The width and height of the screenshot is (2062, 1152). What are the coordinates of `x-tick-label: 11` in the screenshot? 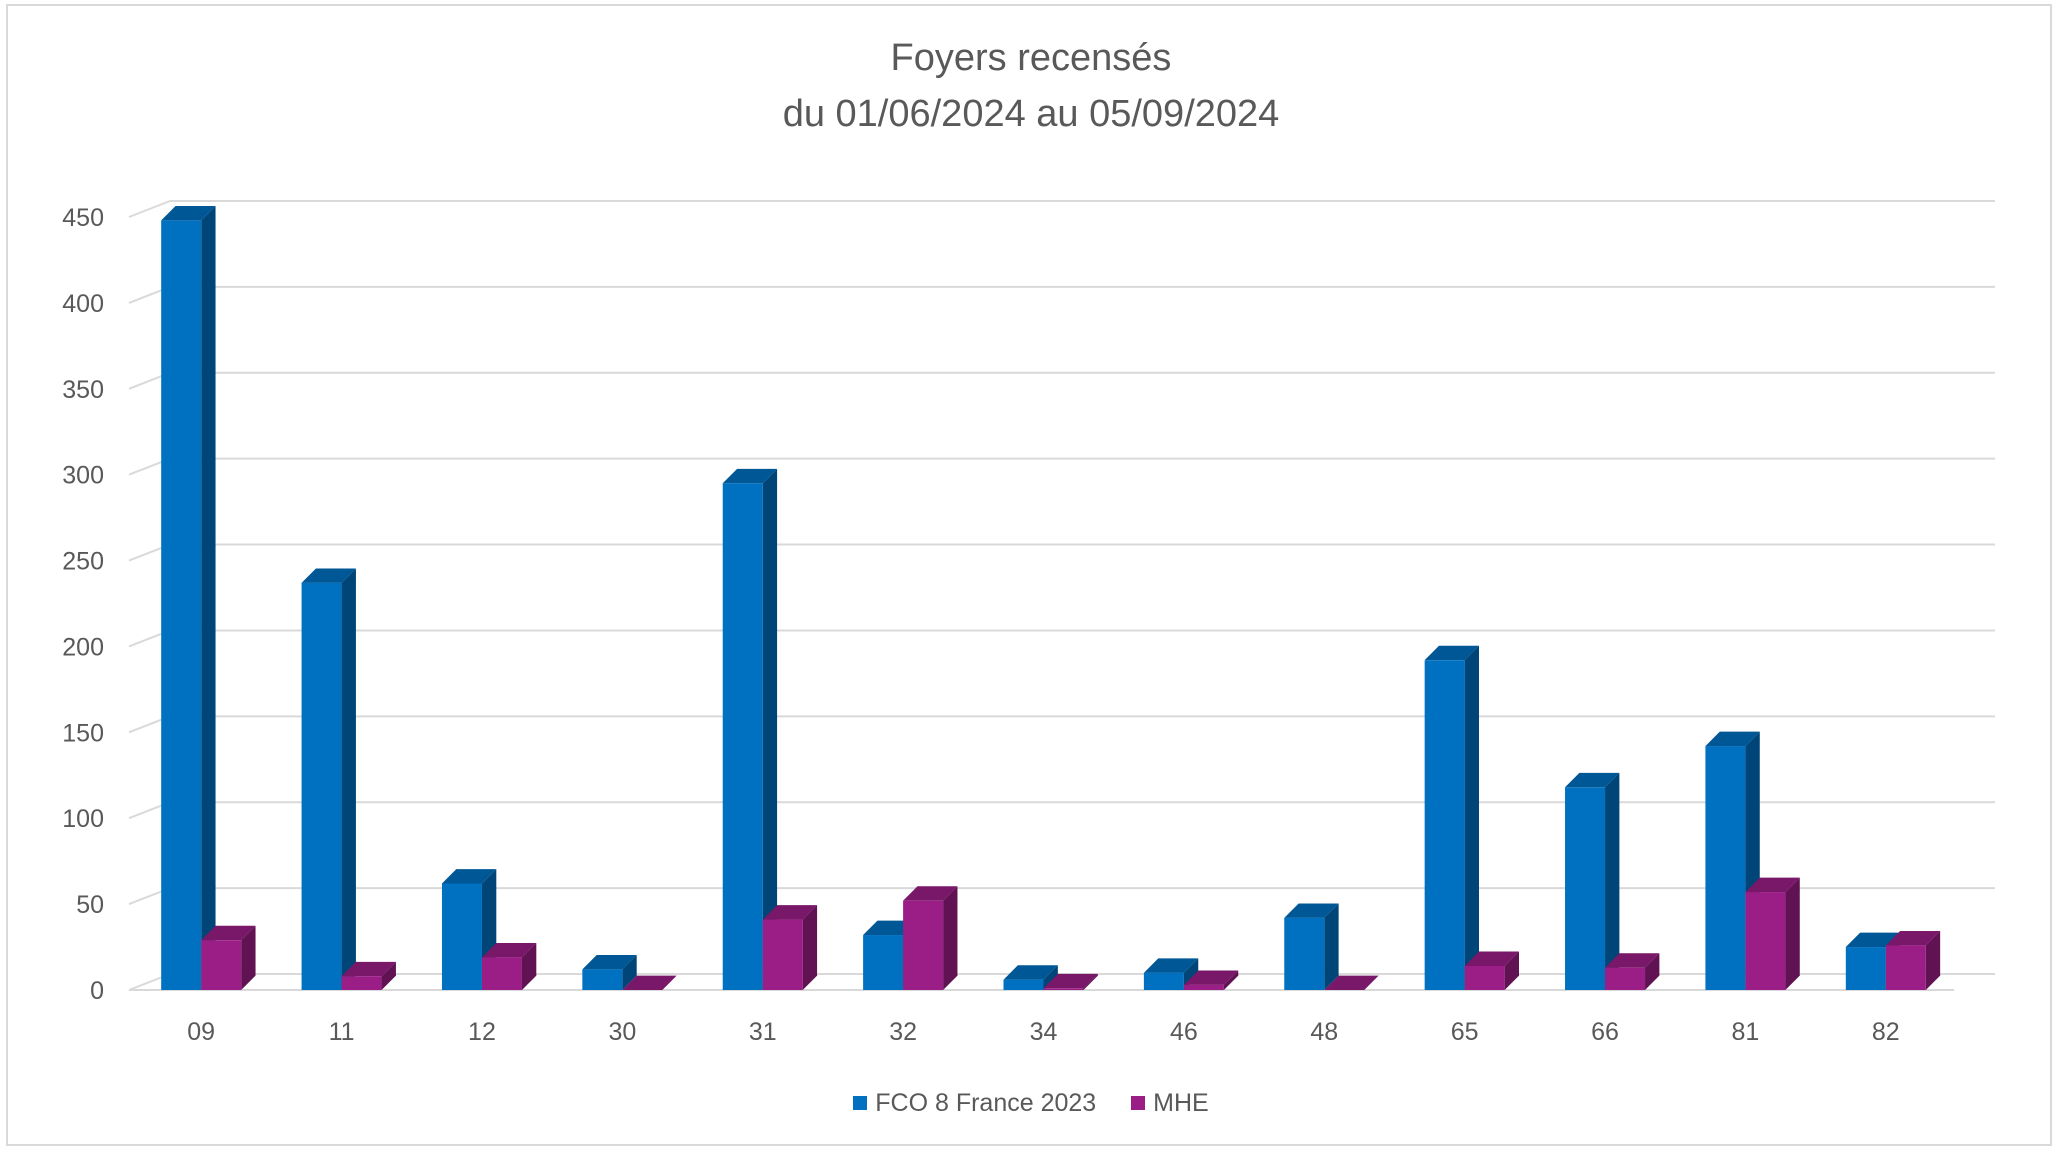 It's located at (342, 1032).